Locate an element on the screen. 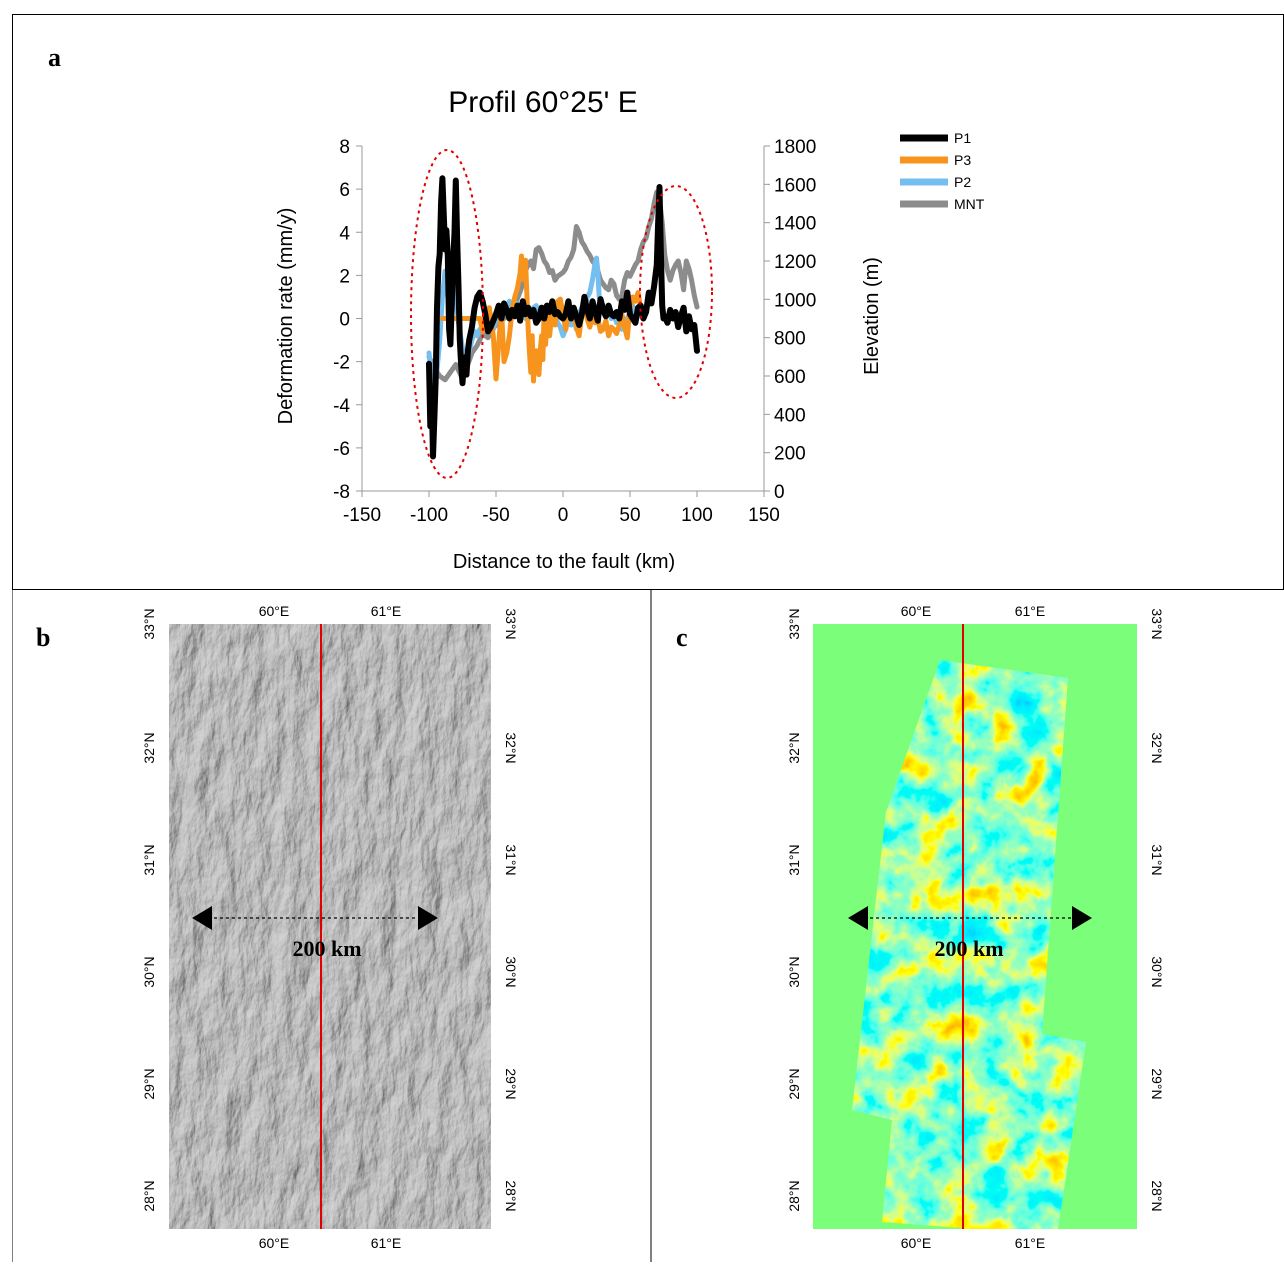  map-b-scale-label: 200 km is located at coordinates (326, 948).